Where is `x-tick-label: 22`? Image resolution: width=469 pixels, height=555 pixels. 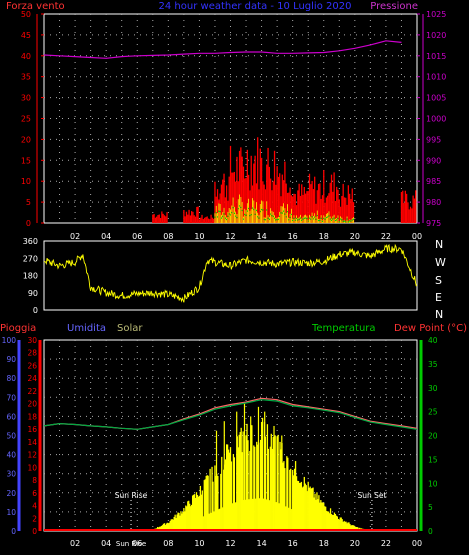 x-tick-label: 22 is located at coordinates (386, 543).